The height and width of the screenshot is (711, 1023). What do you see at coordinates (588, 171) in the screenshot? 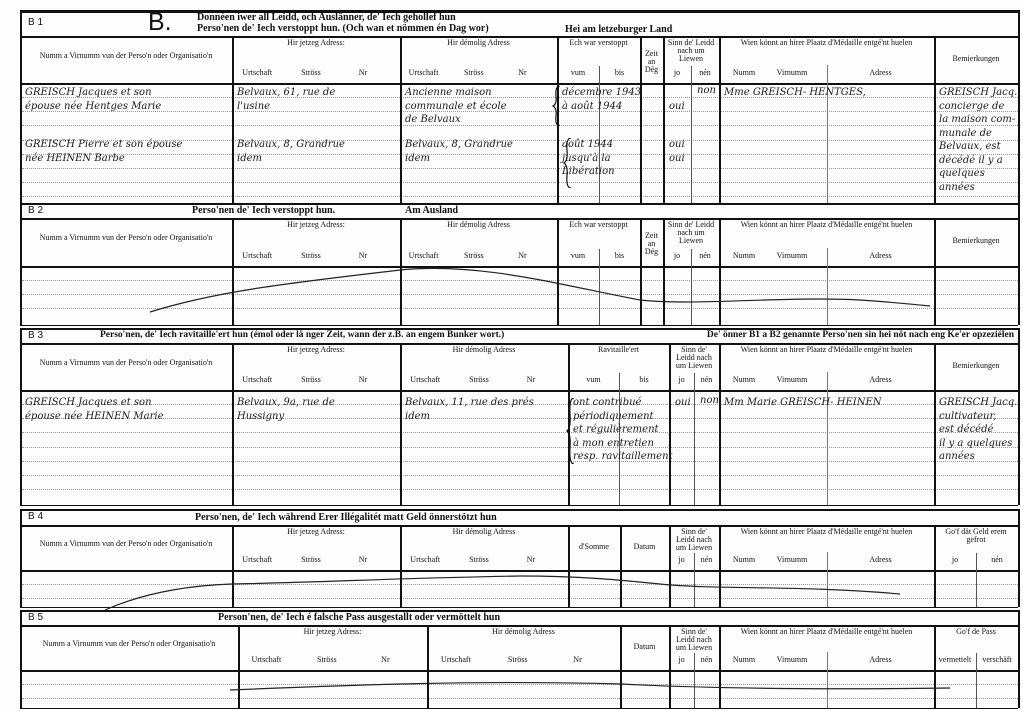
I see `handwritten-hid: Libération` at bounding box center [588, 171].